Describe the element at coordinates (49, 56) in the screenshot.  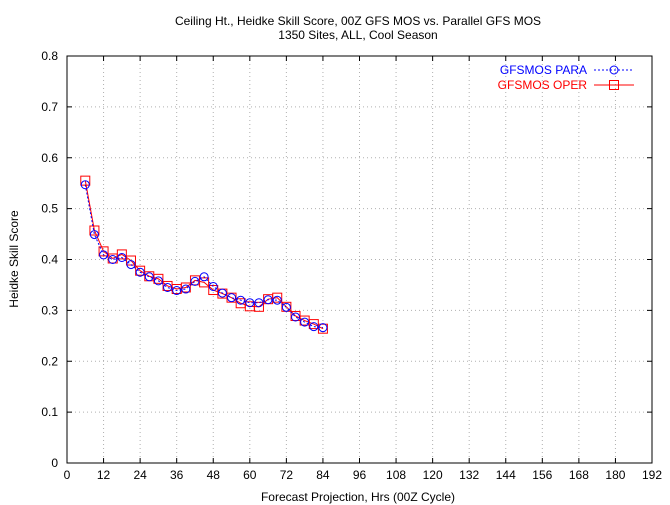
I see `y-tick-label: 0.8` at that location.